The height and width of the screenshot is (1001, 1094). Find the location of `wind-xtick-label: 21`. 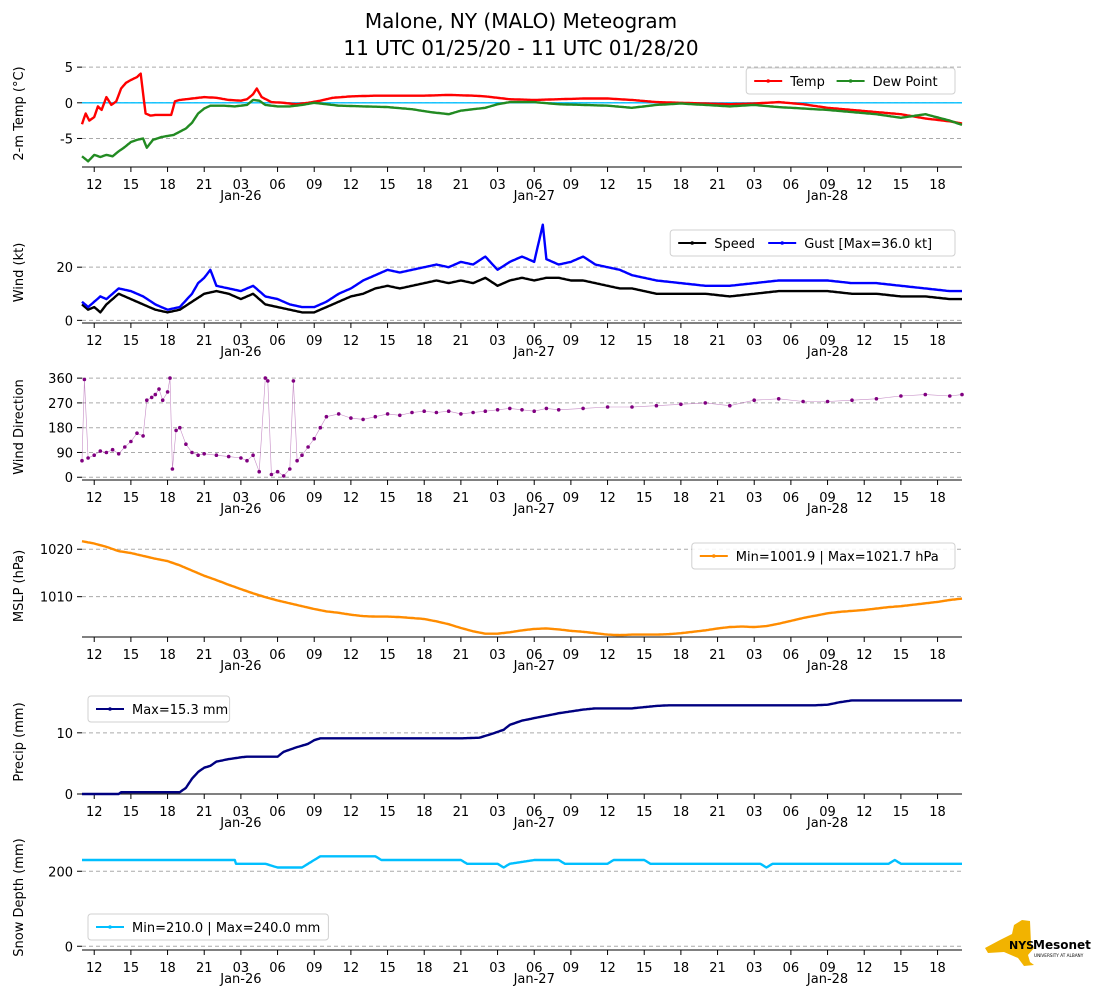

wind-xtick-label: 21 is located at coordinates (461, 341).